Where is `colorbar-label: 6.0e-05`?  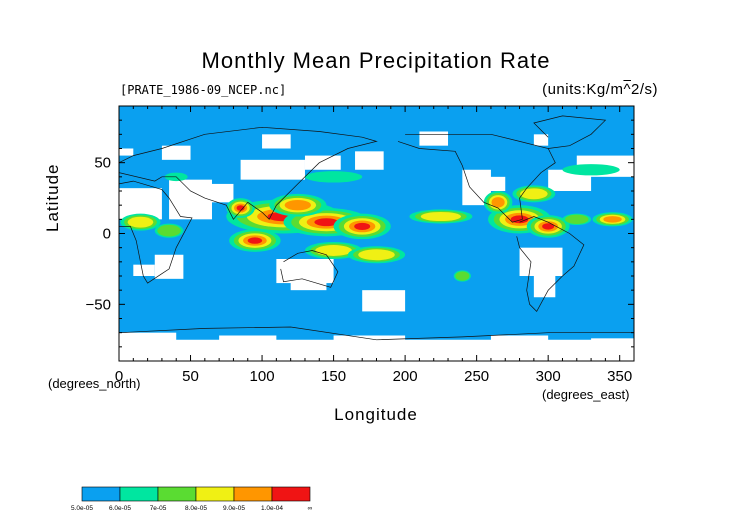
colorbar-label: 6.0e-05 is located at coordinates (120, 508).